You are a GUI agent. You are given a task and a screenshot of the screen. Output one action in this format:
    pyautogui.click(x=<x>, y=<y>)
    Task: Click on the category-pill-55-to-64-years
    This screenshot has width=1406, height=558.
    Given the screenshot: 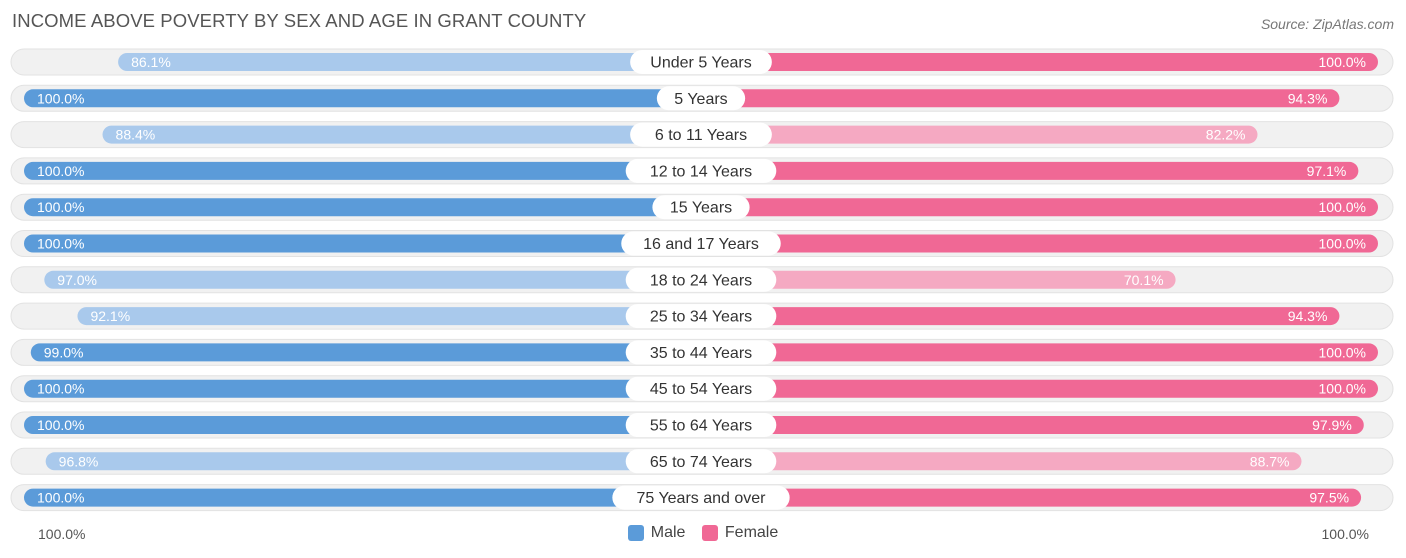 What is the action you would take?
    pyautogui.click(x=701, y=425)
    